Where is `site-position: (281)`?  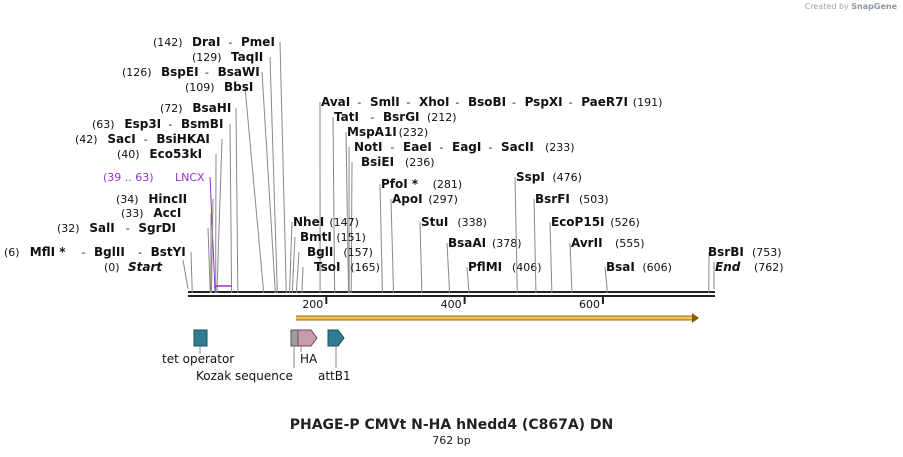
site-position: (281) is located at coordinates (448, 184).